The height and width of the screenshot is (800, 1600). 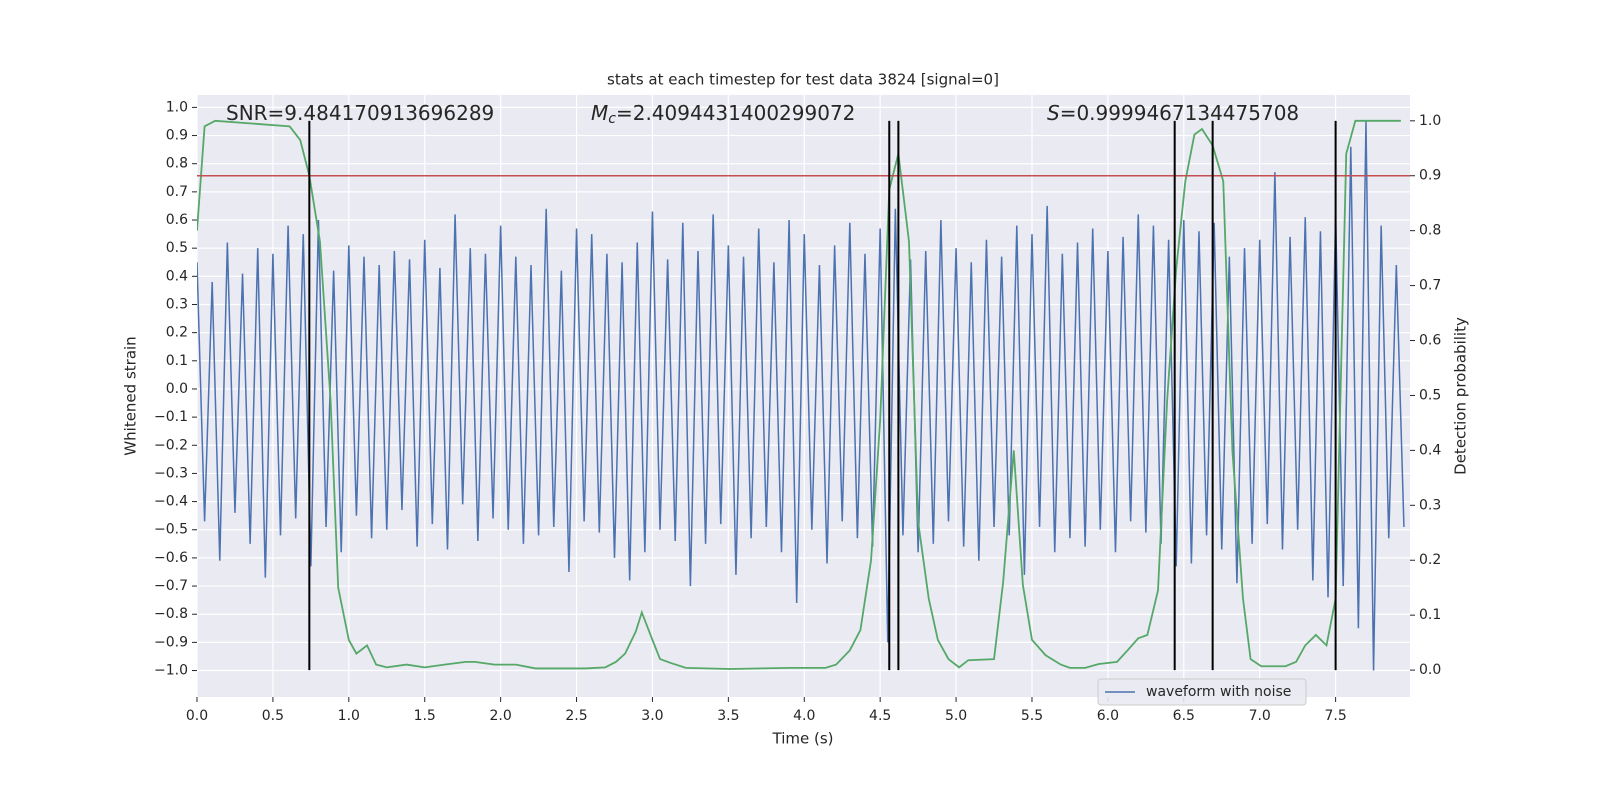 What do you see at coordinates (177, 333) in the screenshot?
I see `y-tick-label: 0.2` at bounding box center [177, 333].